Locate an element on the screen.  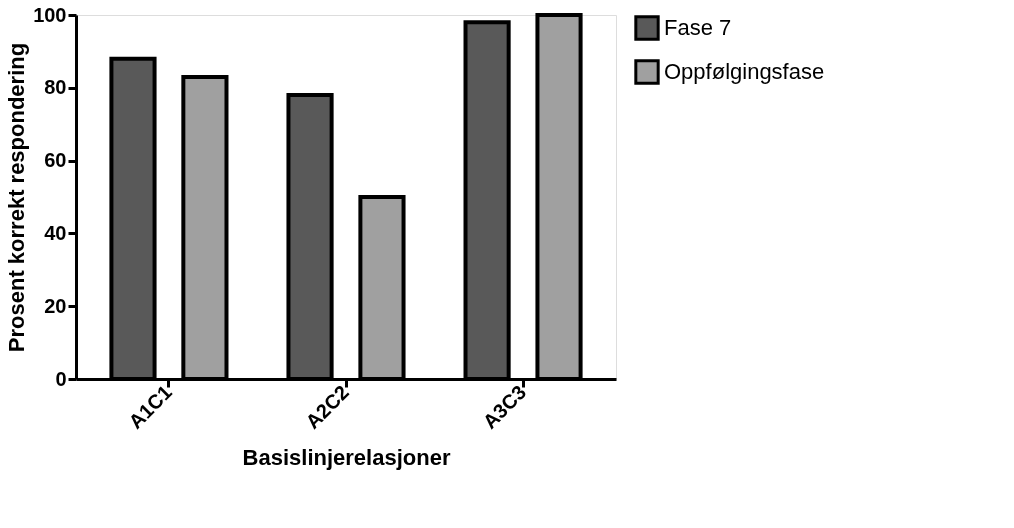
y-axis-title: Prosent korrekt respondering is located at coordinates (17, 197).